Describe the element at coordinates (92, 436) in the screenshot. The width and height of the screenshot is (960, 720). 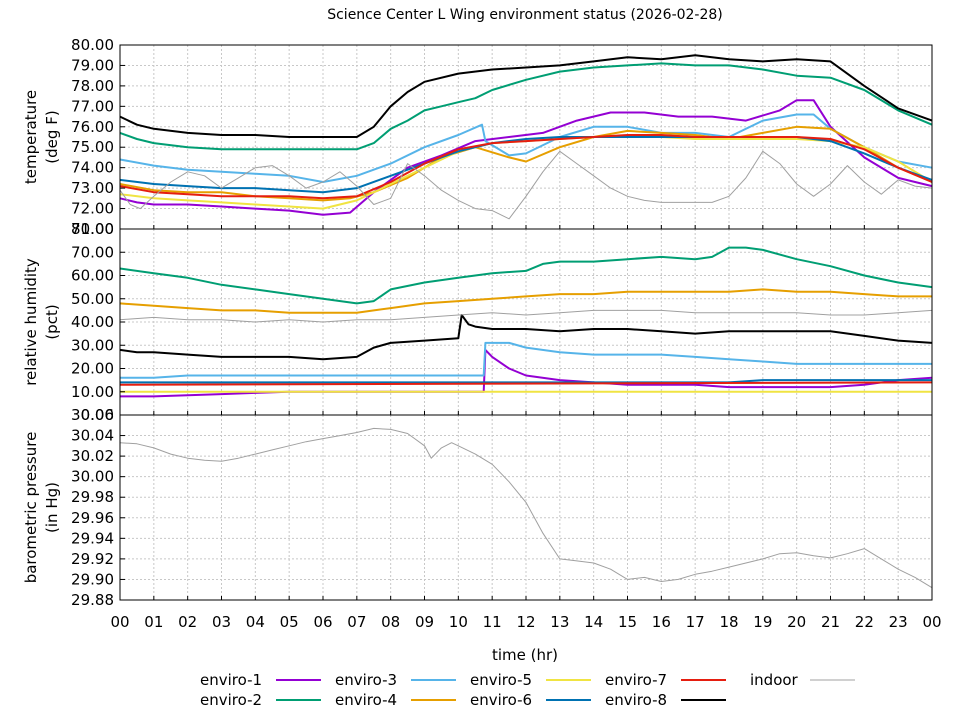
I see `y-tick-label: 30.04` at that location.